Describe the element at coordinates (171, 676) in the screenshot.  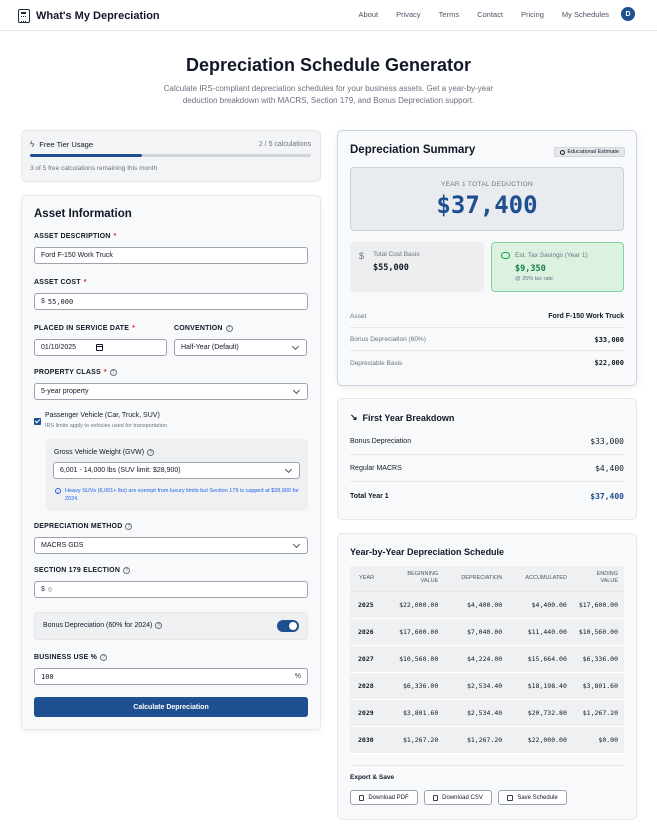
I see `business-use-input: 100 %` at that location.